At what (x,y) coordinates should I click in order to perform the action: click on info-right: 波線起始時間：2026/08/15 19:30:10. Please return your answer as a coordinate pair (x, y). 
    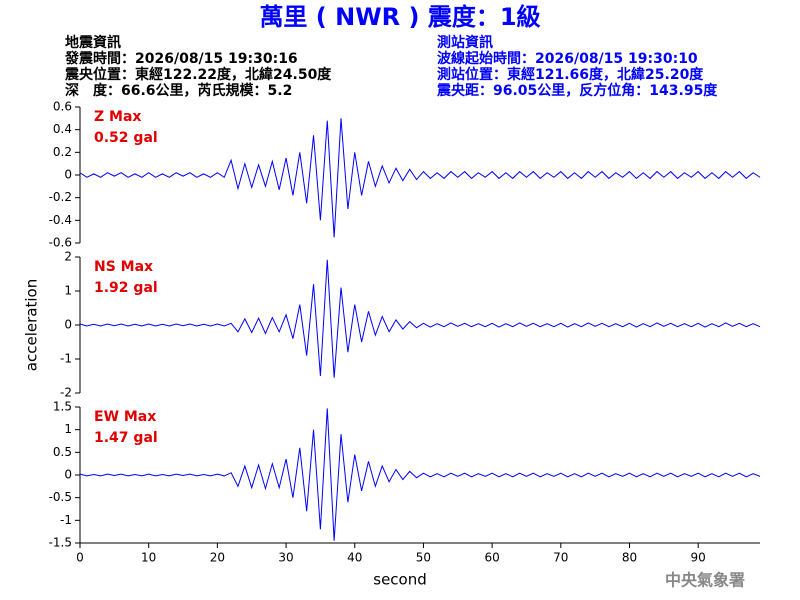
    Looking at the image, I should click on (567, 58).